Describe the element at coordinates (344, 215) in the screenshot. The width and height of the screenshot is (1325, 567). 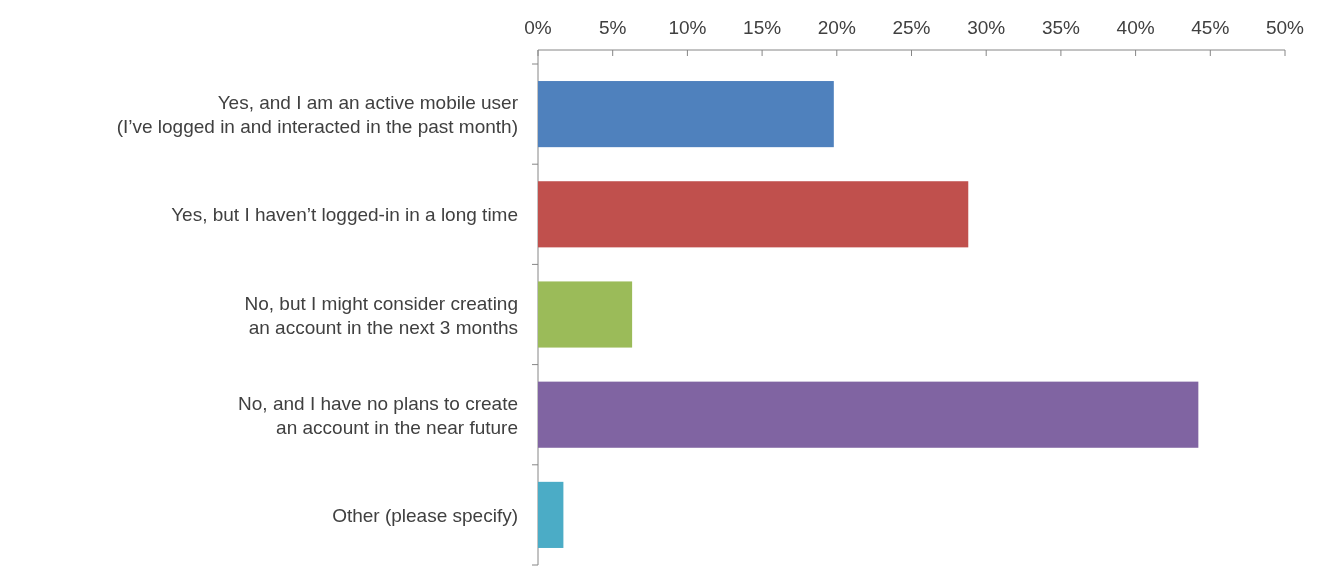
I see `y-tick-label: Yes, but I haven’t logged-in in a long time` at that location.